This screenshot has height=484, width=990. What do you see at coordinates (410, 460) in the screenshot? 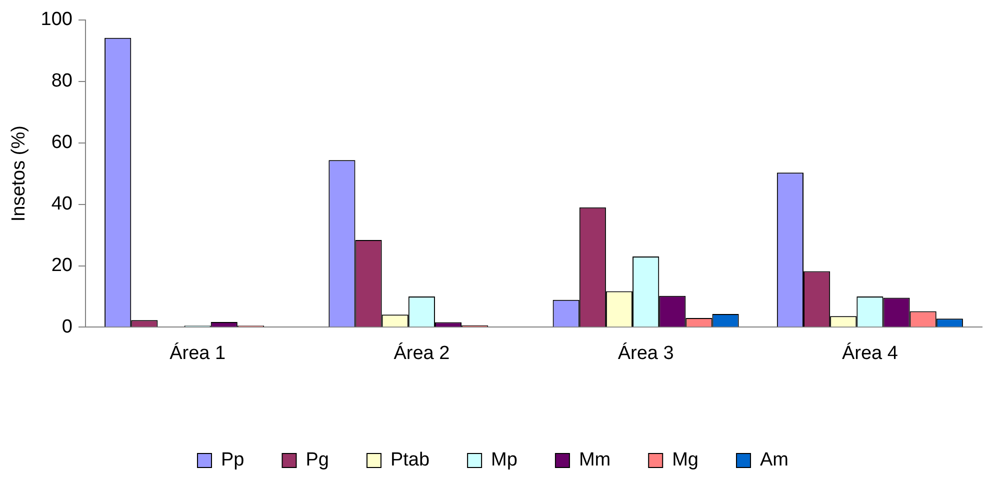
I see `legend-label: Ptab` at bounding box center [410, 460].